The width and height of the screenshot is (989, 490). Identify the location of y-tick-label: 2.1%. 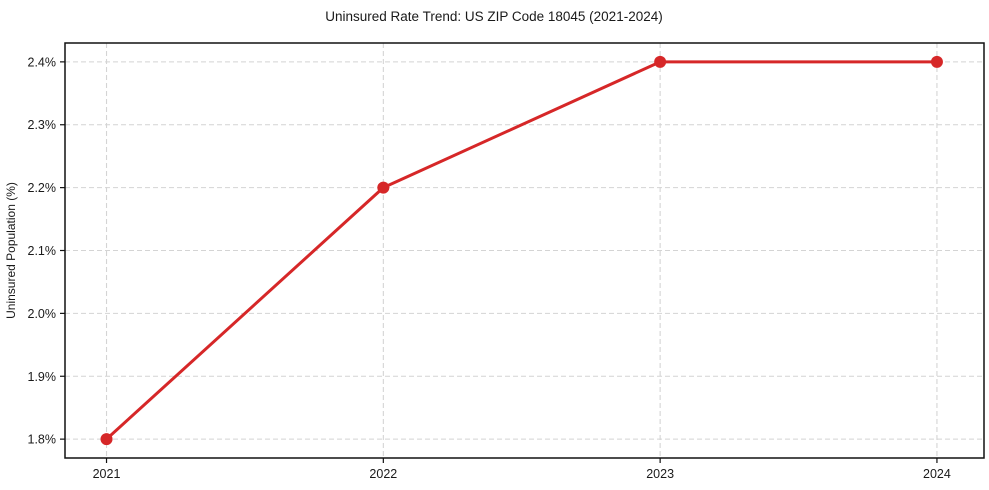
(42, 251).